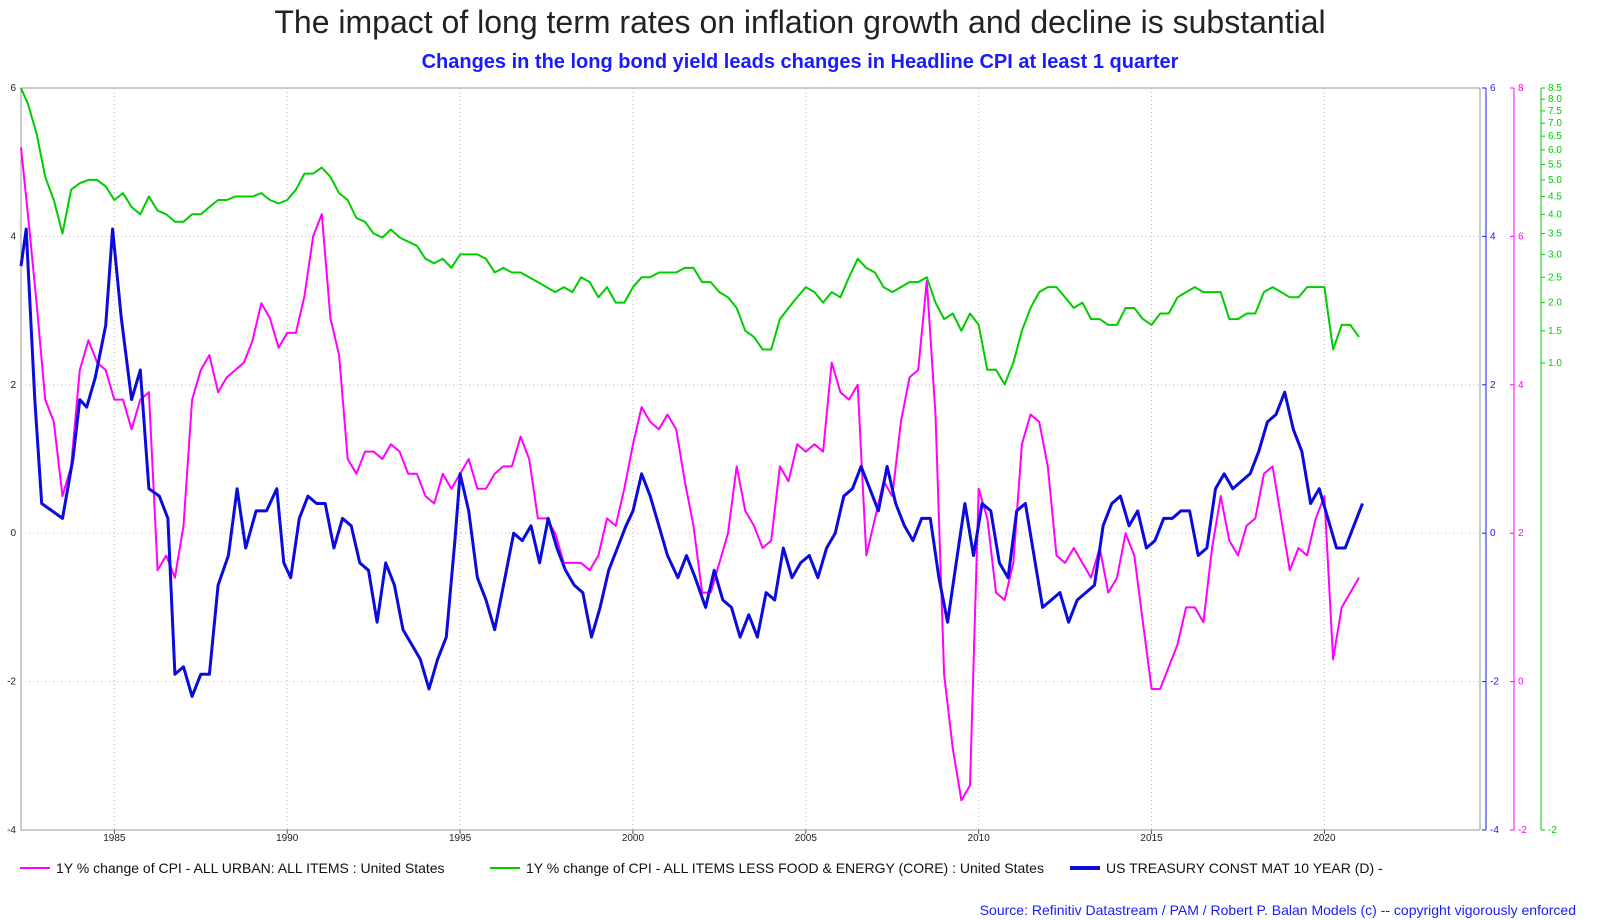  What do you see at coordinates (1493, 385) in the screenshot?
I see `y-right-blue-tick-label: 2` at bounding box center [1493, 385].